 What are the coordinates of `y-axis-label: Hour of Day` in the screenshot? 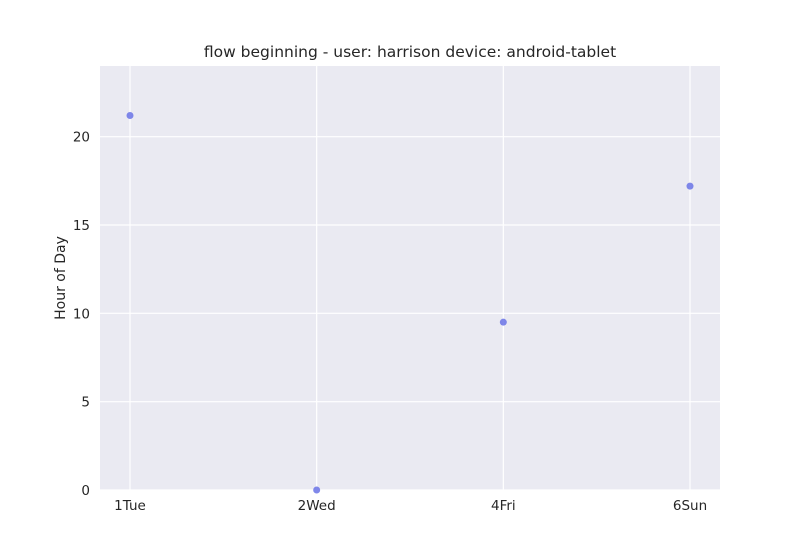 It's located at (61, 278).